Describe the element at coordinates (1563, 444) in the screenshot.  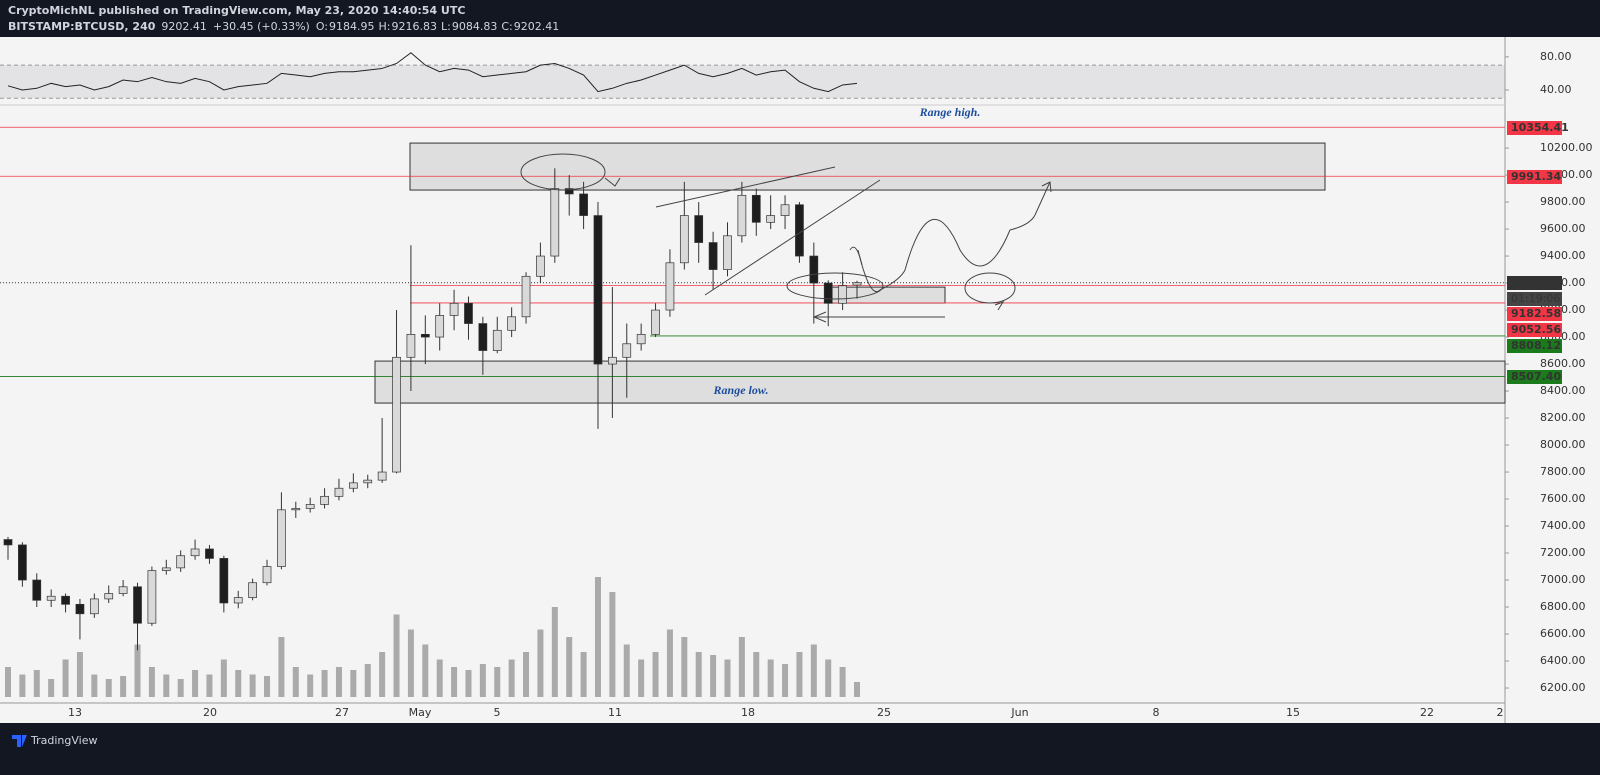
I see `y-tick-label: 8000.00` at that location.